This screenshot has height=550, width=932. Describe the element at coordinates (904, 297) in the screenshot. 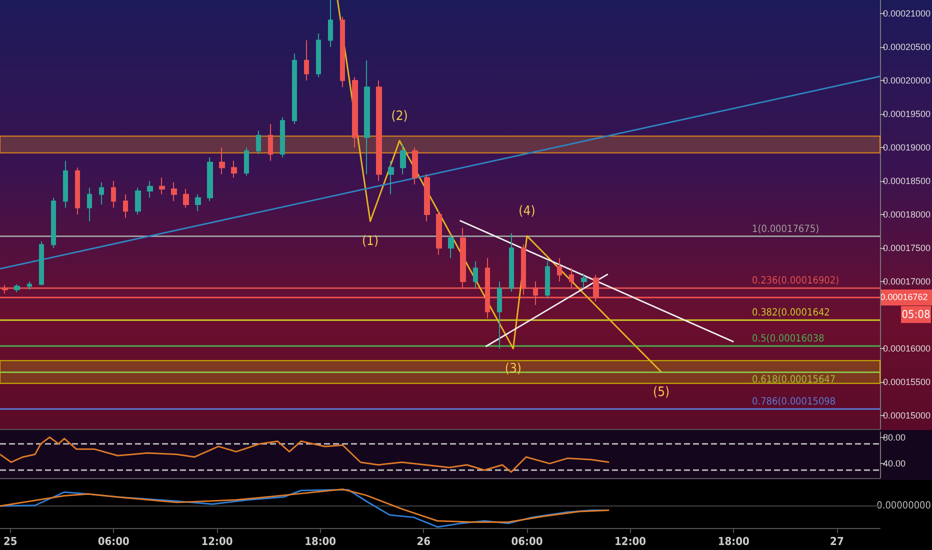

I see `ref-line-label: 0.00016762` at that location.